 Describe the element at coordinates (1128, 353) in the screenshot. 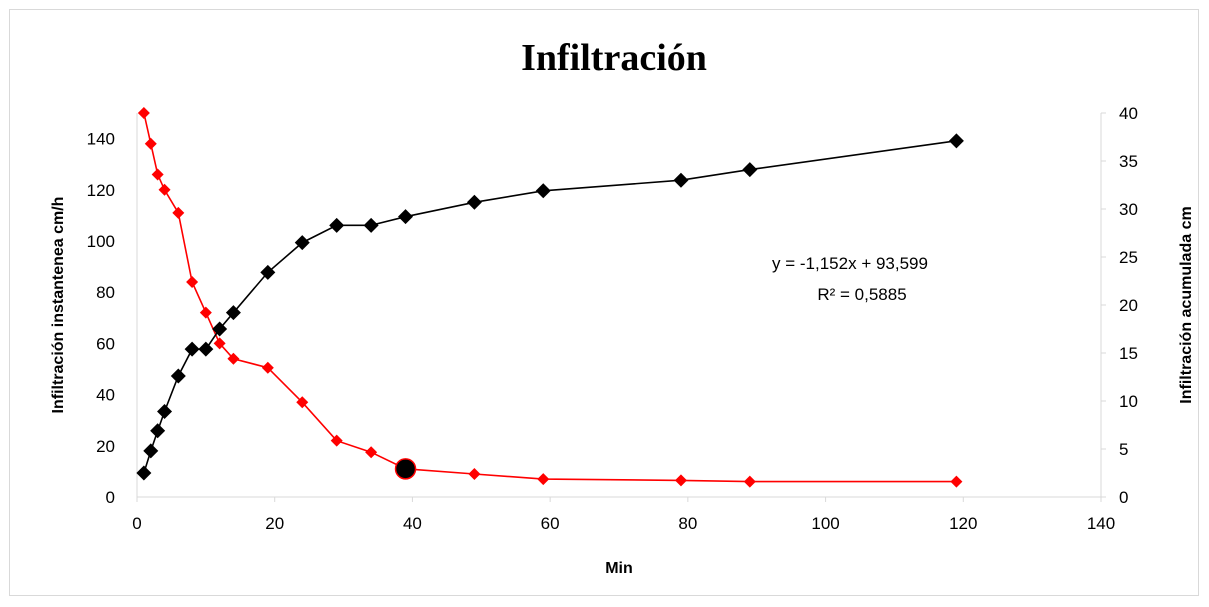

I see `y2-tick-label: 15` at that location.